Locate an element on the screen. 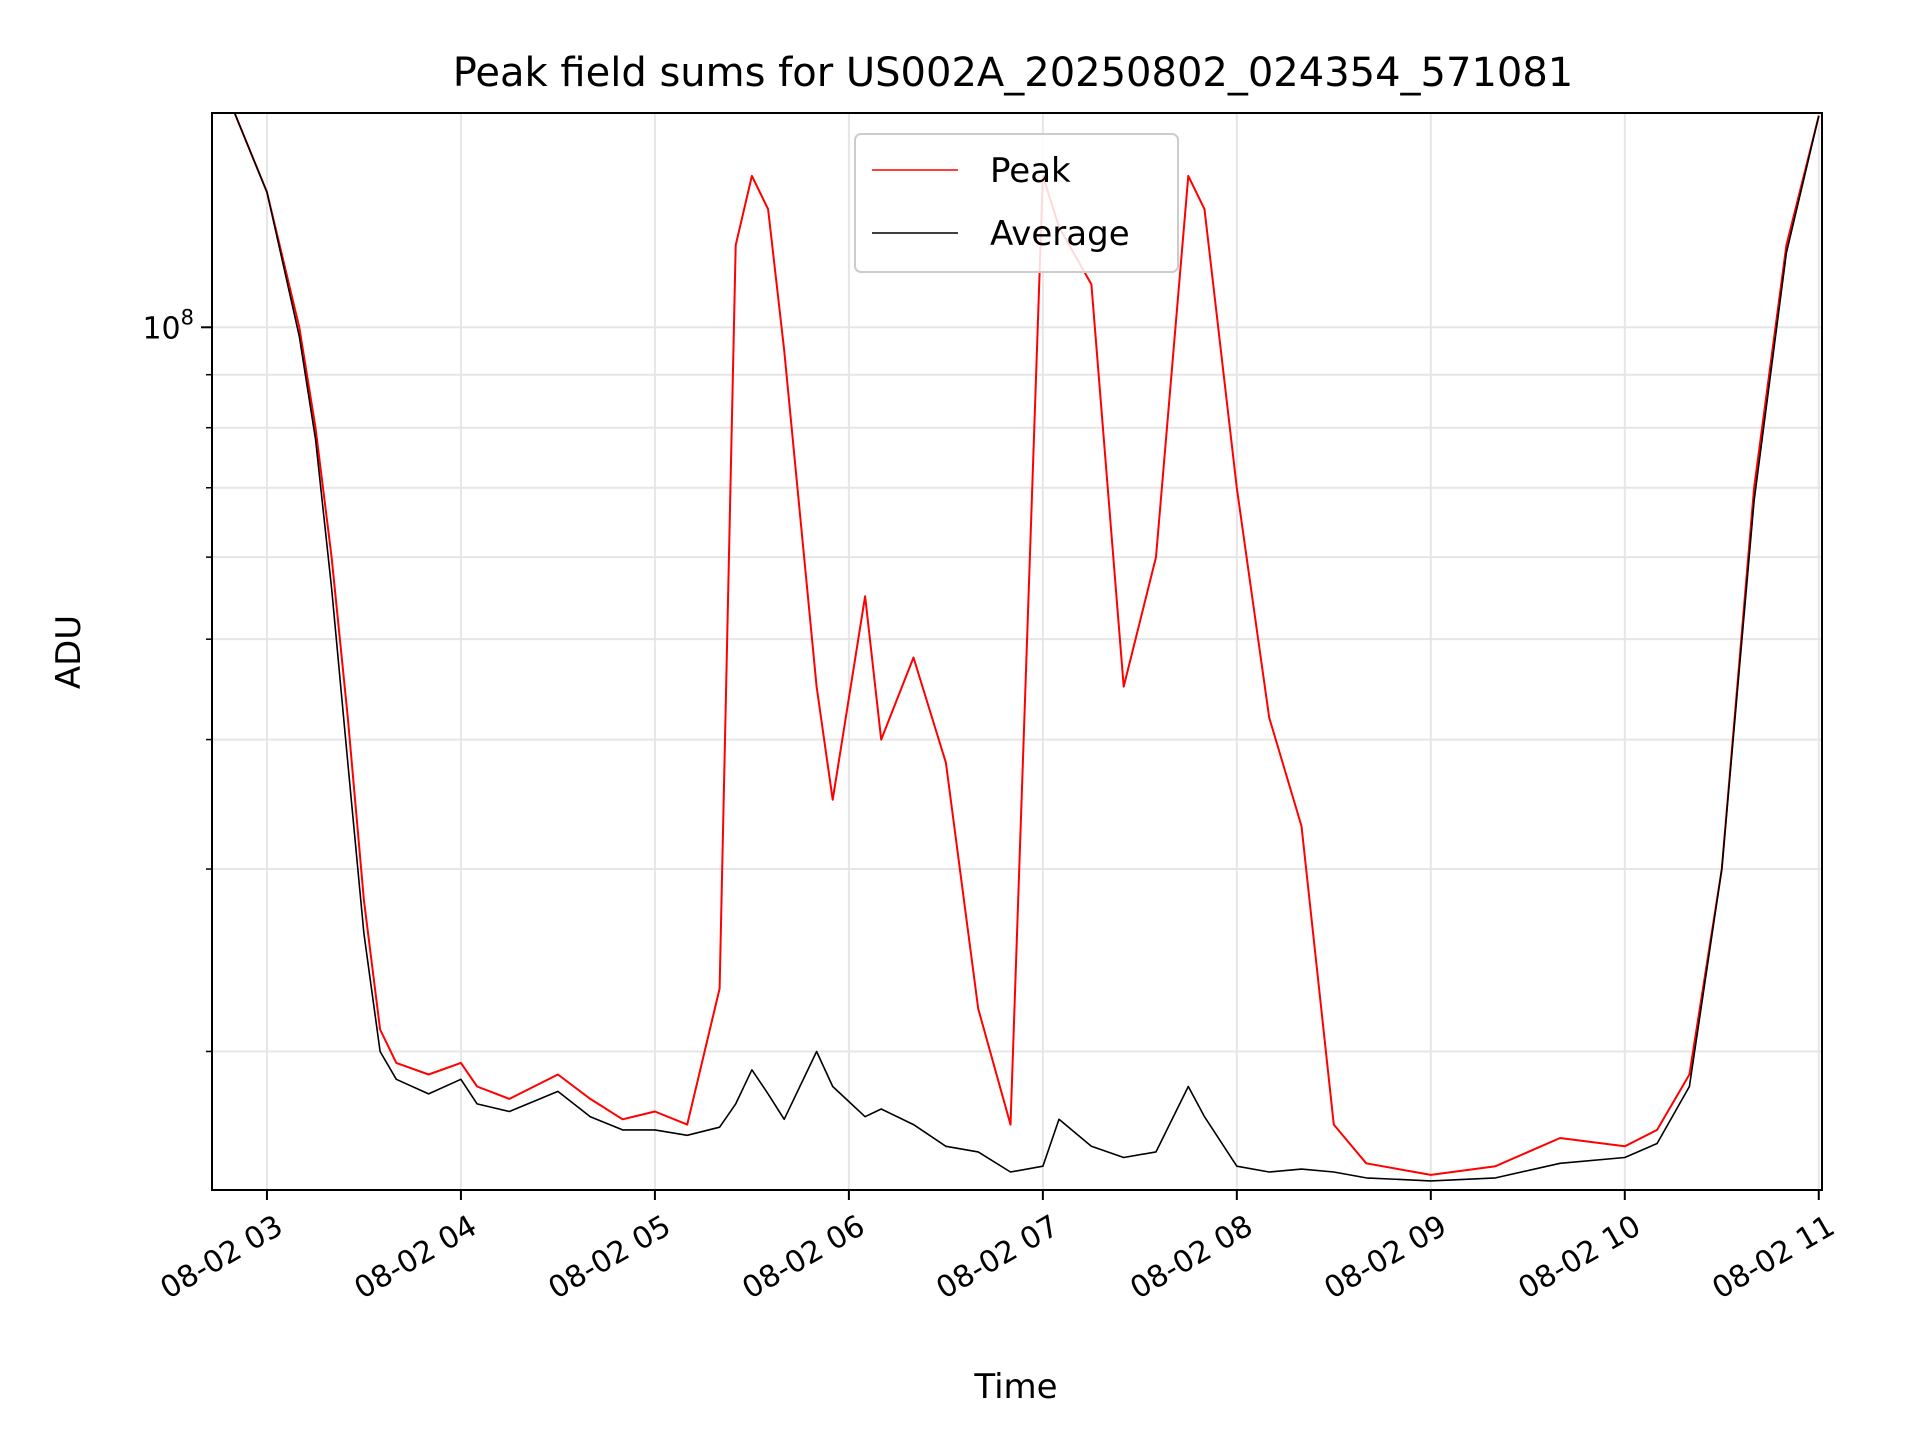 This screenshot has width=1920, height=1440. x-tick-label: 08-02 09 is located at coordinates (1385, 1258).